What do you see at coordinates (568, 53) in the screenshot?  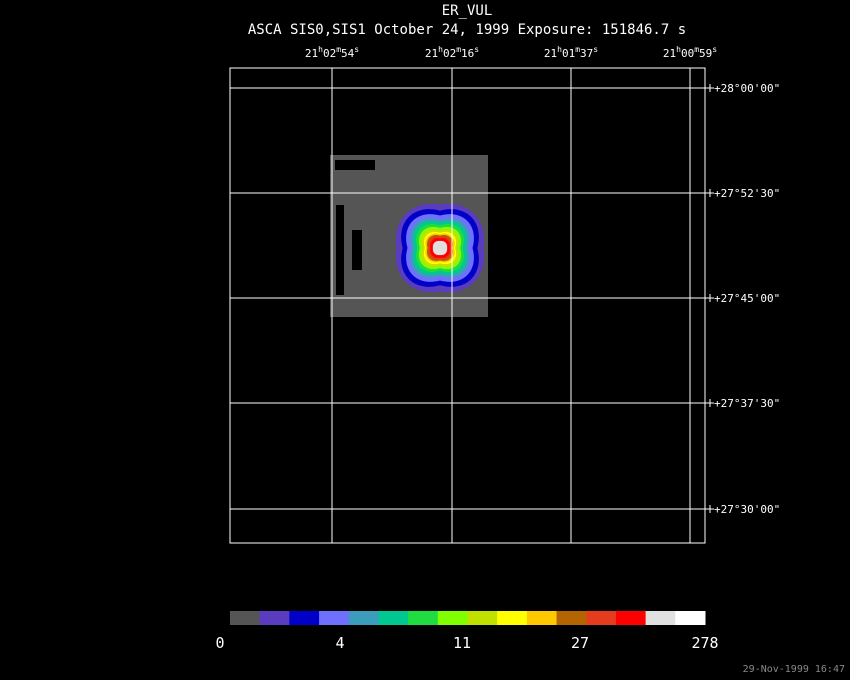 I see `ra-part: 01` at bounding box center [568, 53].